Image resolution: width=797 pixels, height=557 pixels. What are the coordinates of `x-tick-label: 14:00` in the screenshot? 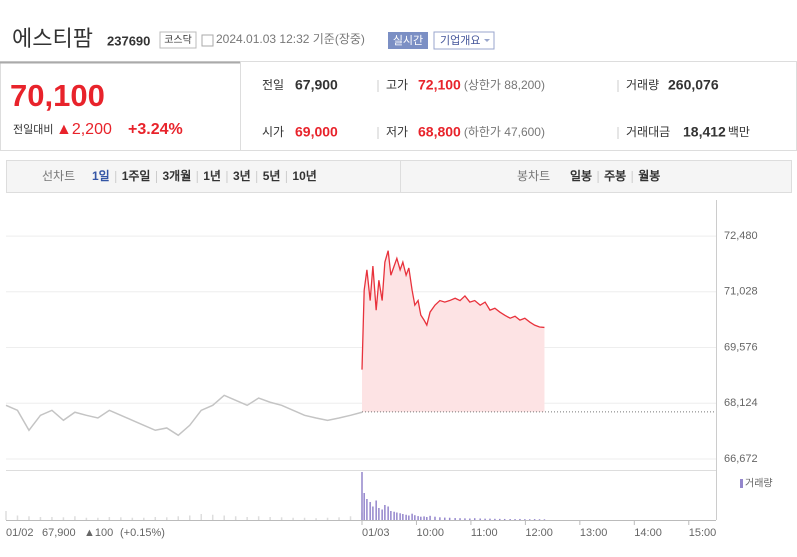 It's located at (648, 533).